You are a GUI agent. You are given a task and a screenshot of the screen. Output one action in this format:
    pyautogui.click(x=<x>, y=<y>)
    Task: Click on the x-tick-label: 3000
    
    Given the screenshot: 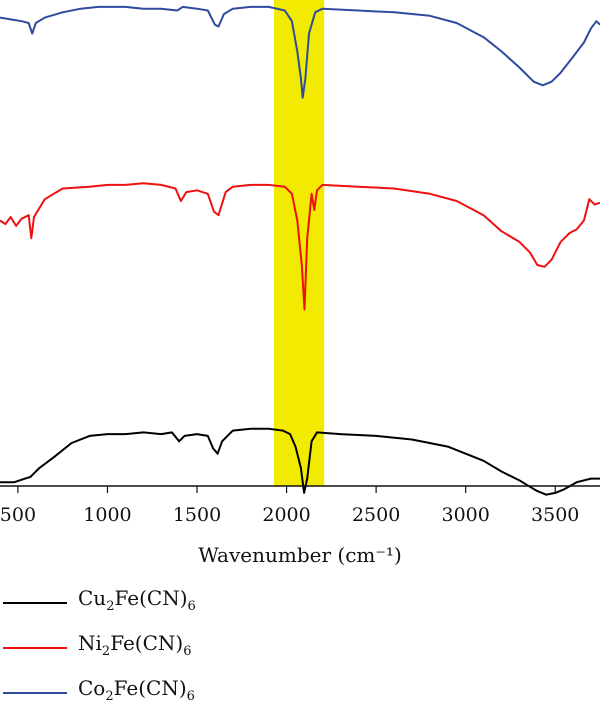 What is the action you would take?
    pyautogui.click(x=465, y=515)
    